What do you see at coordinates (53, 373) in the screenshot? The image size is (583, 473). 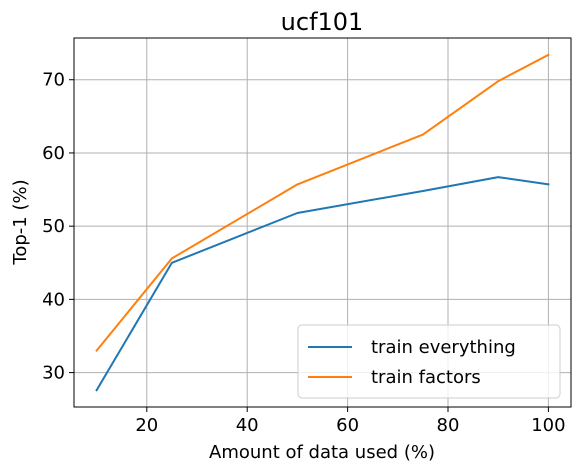 I see `y-tick-label: 30` at bounding box center [53, 373].